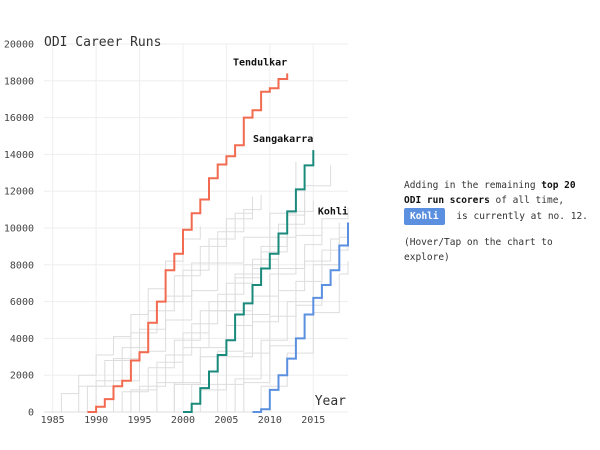 This screenshot has width=600, height=450. I want to click on x-tick-label: 1995, so click(139, 420).